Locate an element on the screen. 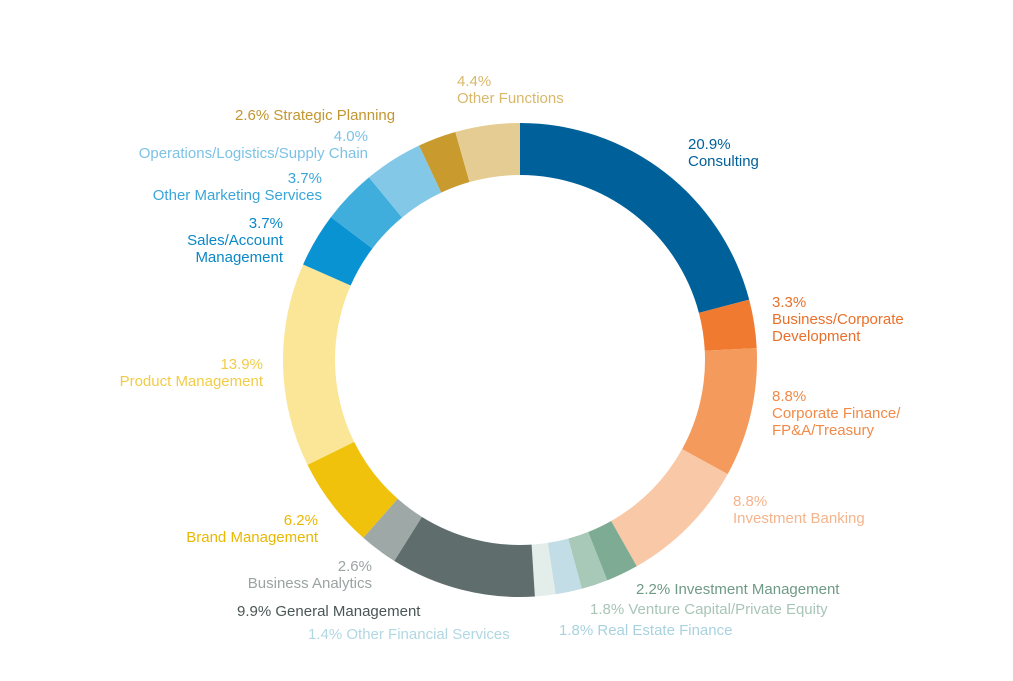 Image resolution: width=1013 pixels, height=681 pixels. slice-other-functions is located at coordinates (487, 153).